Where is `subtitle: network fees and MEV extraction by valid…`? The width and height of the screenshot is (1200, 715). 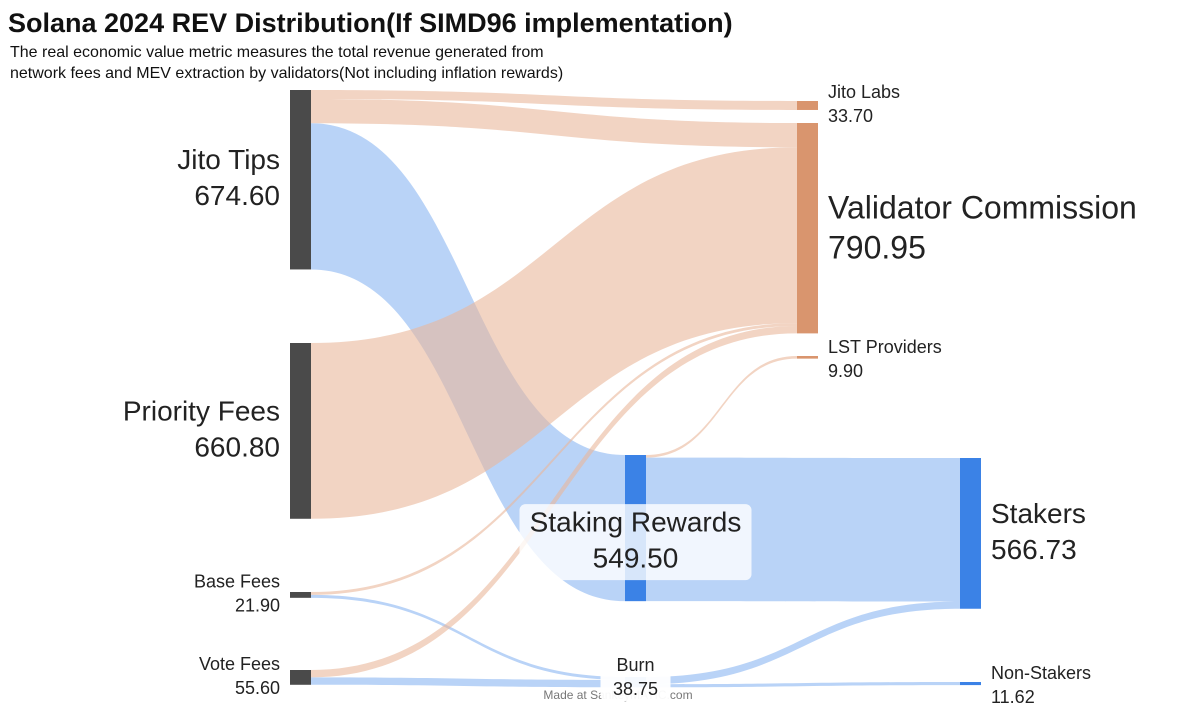
subtitle: network fees and MEV extraction by valid… is located at coordinates (286, 73).